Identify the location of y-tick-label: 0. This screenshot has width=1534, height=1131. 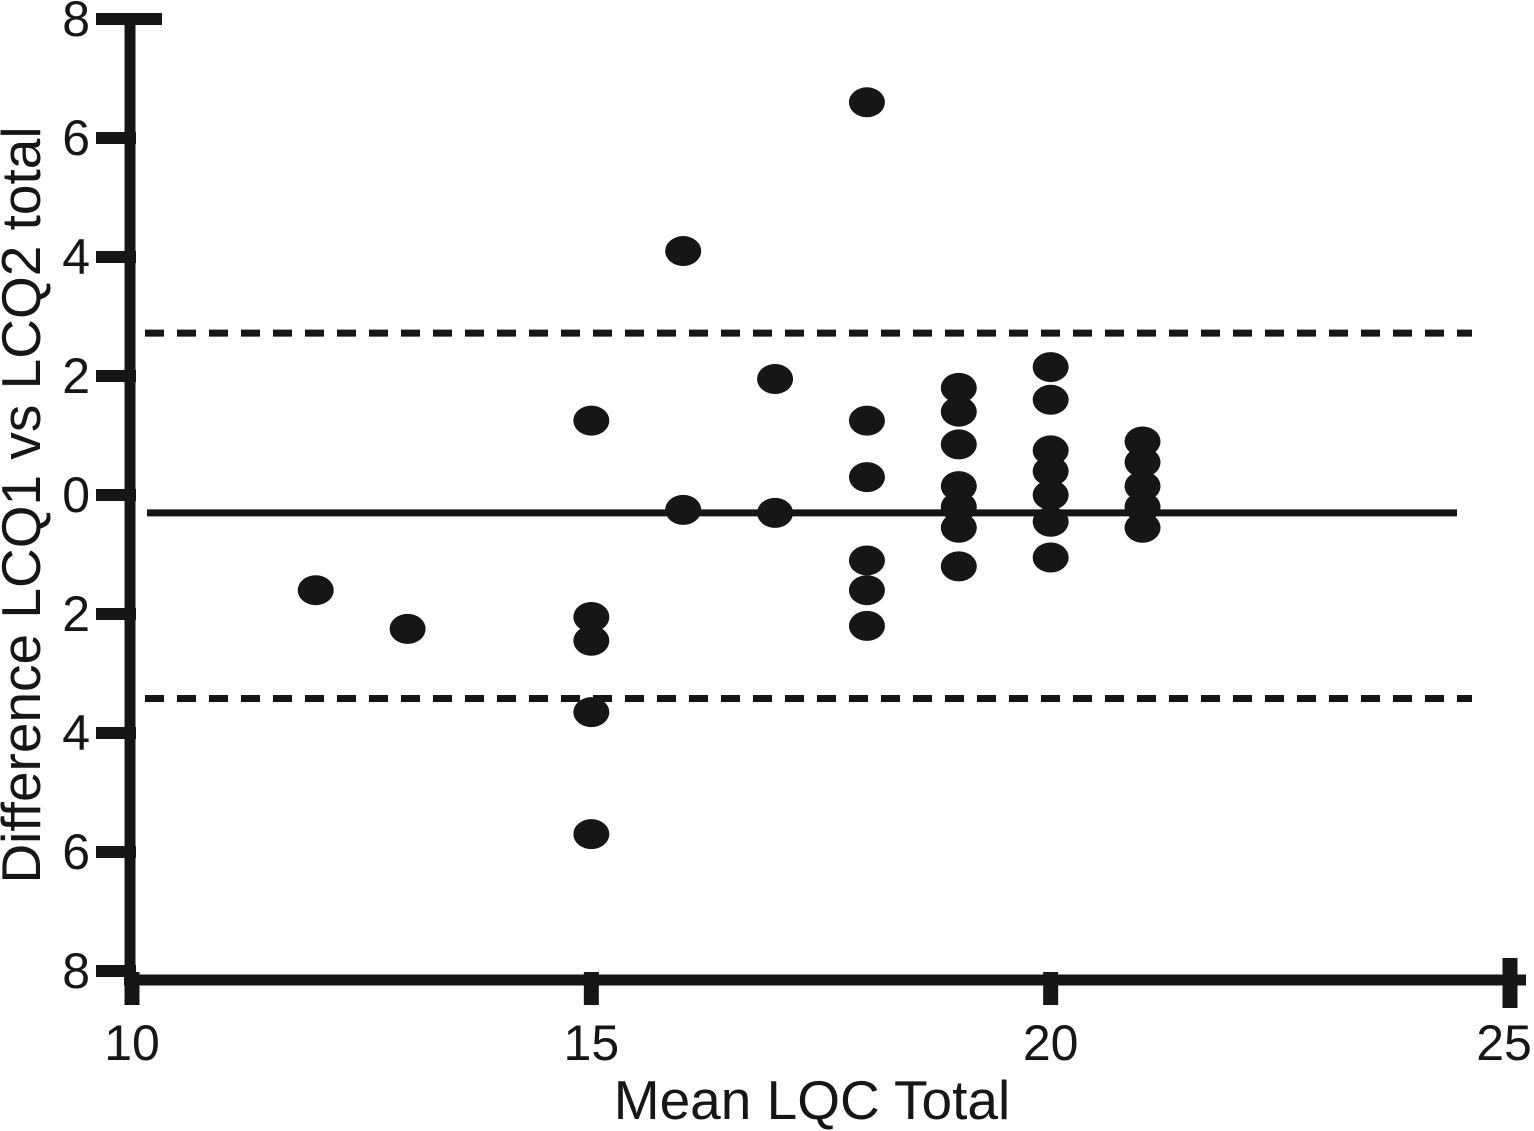
(76, 495).